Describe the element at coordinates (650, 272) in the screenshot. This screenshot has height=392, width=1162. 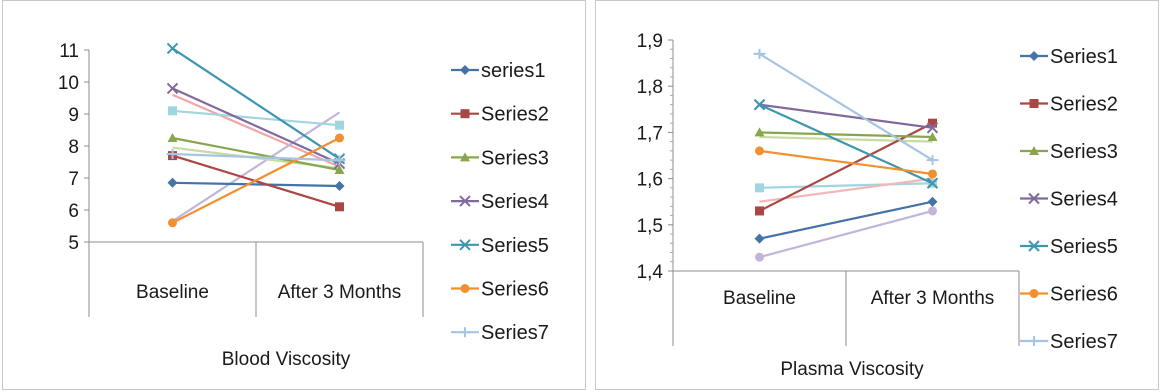
I see `y-tick-label: 1,4` at that location.